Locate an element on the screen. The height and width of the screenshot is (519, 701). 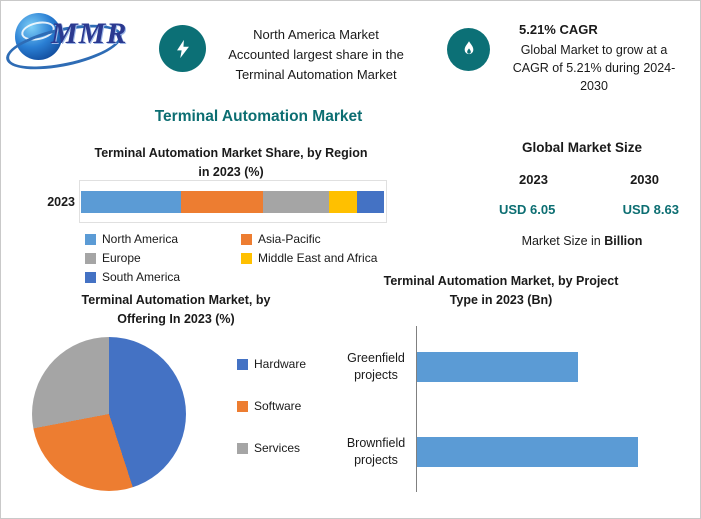
market-size-value-2030: USD 8.63 is located at coordinates (650, 209).